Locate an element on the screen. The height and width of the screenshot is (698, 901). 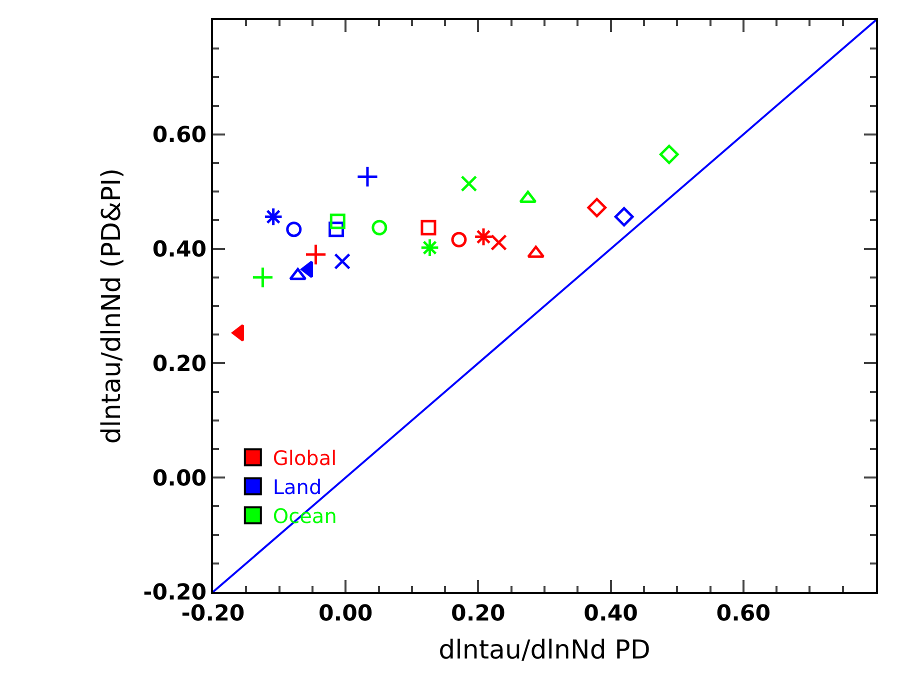
x-tick-label: -0.20 is located at coordinates (213, 613).